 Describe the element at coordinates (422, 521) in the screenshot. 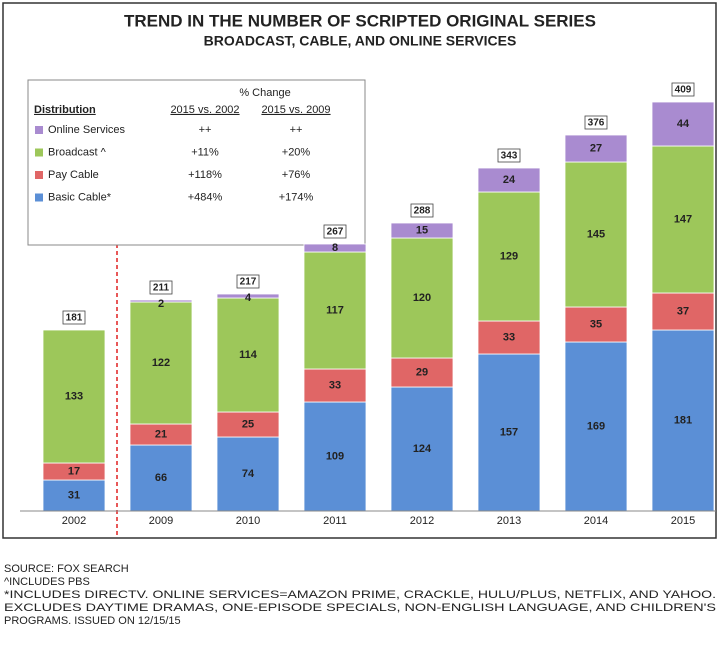

I see `x-tick-label: 2012` at that location.